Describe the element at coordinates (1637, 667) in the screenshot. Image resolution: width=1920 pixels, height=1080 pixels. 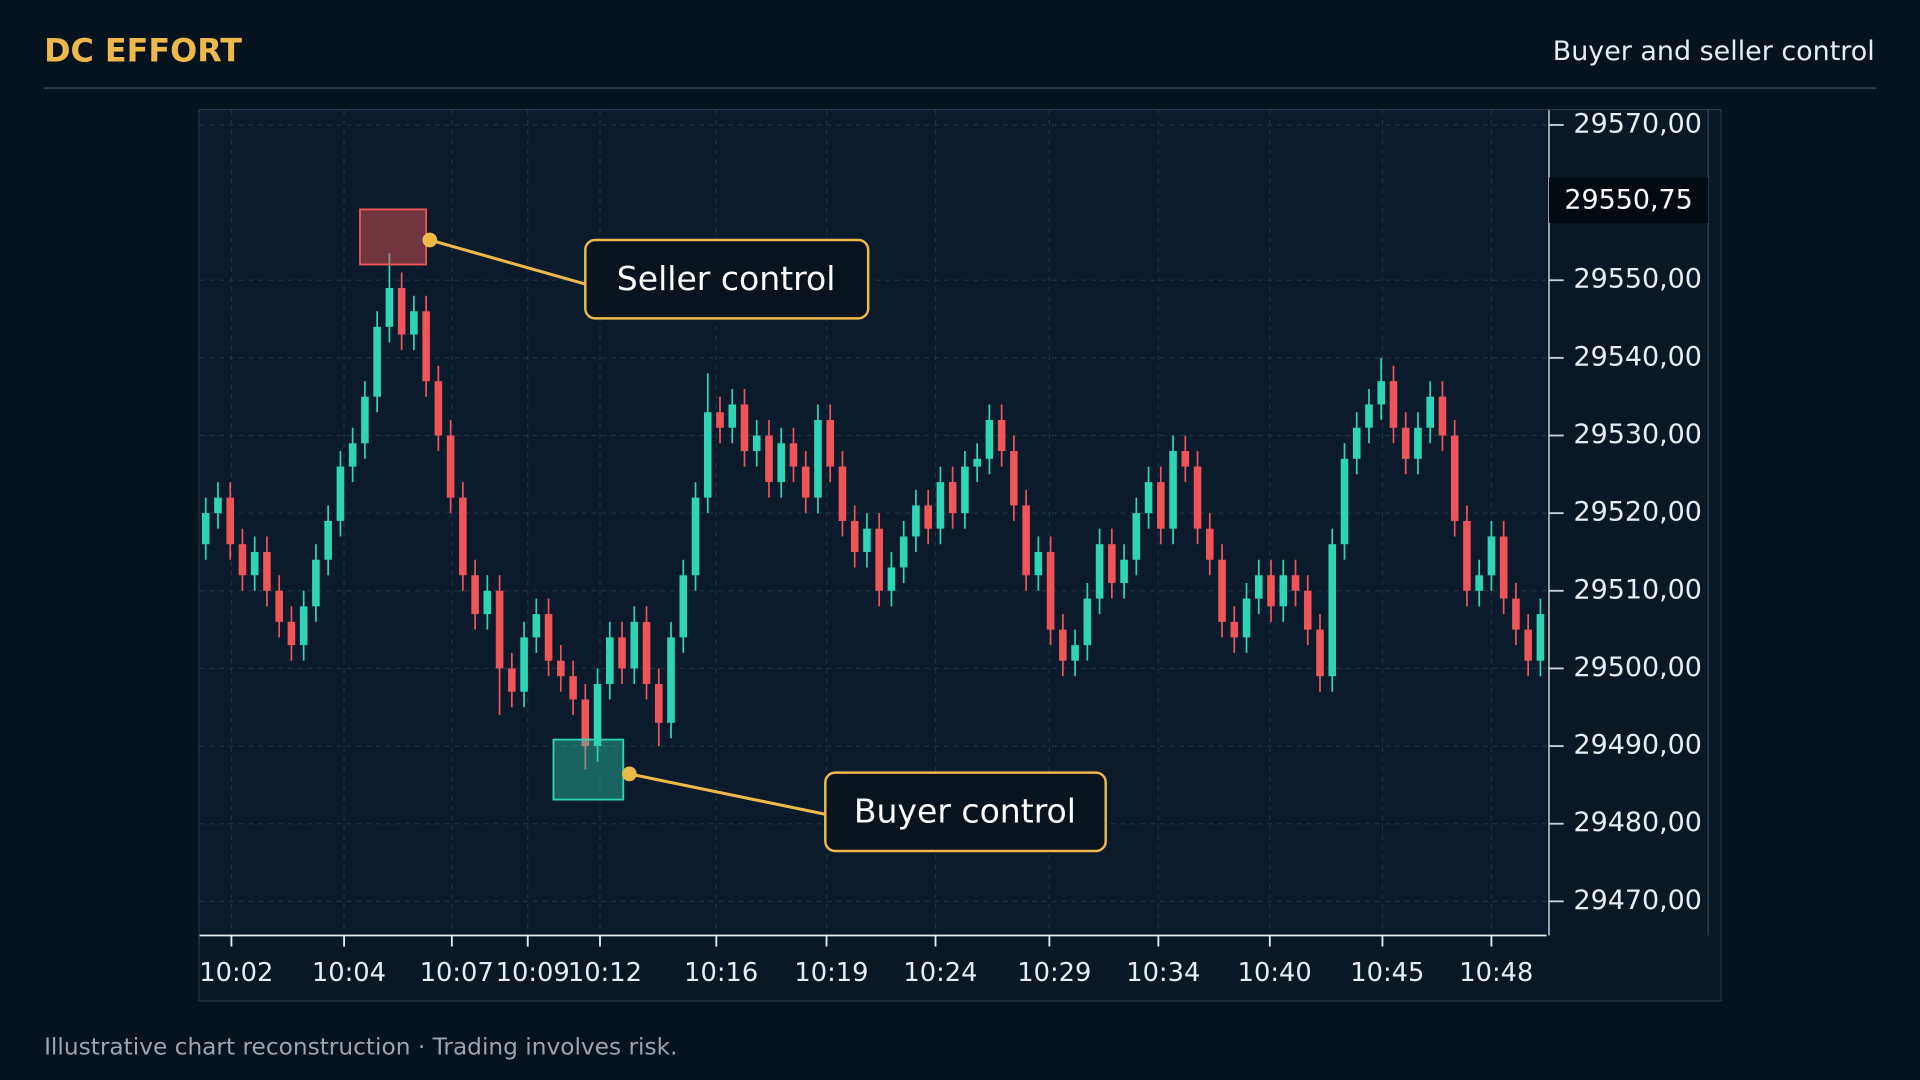
I see `y-tick-label: 29500,00` at that location.